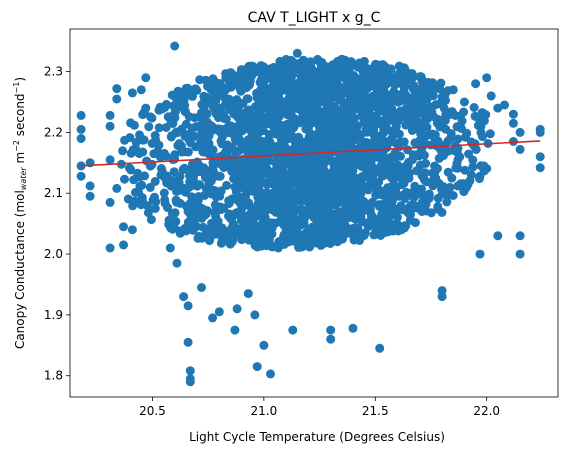 The image size is (575, 453). Describe the element at coordinates (264, 411) in the screenshot. I see `x-tick-label: 21.0` at that location.